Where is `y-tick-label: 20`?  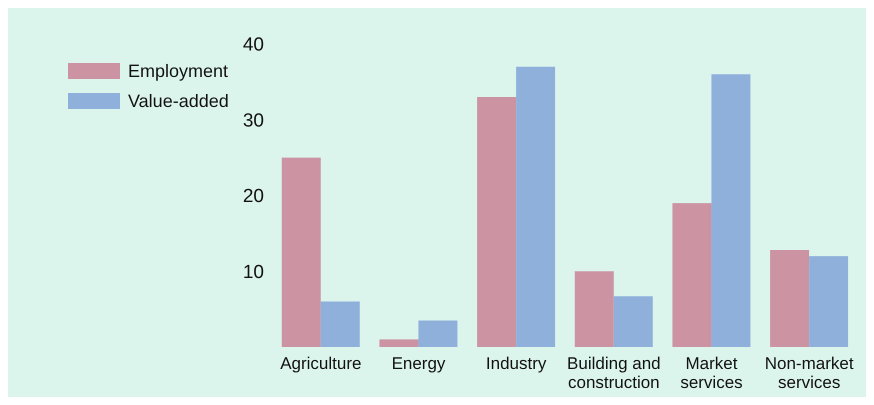 y-tick-label: 20 is located at coordinates (253, 197).